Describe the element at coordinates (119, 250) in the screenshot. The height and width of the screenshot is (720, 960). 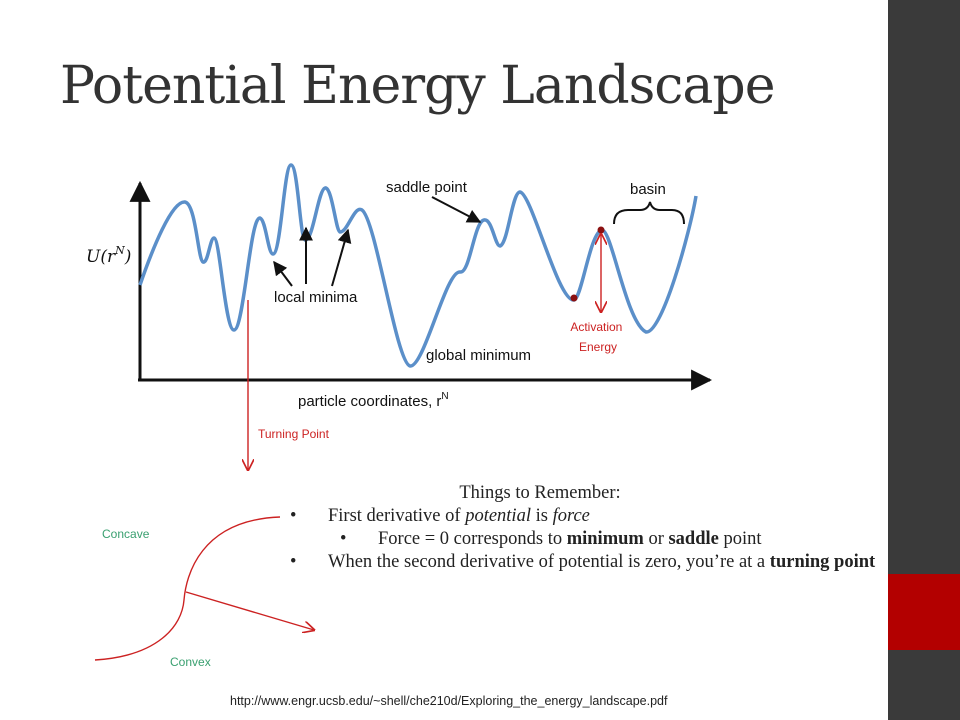
I see `y-axis-label-sup: N` at that location.